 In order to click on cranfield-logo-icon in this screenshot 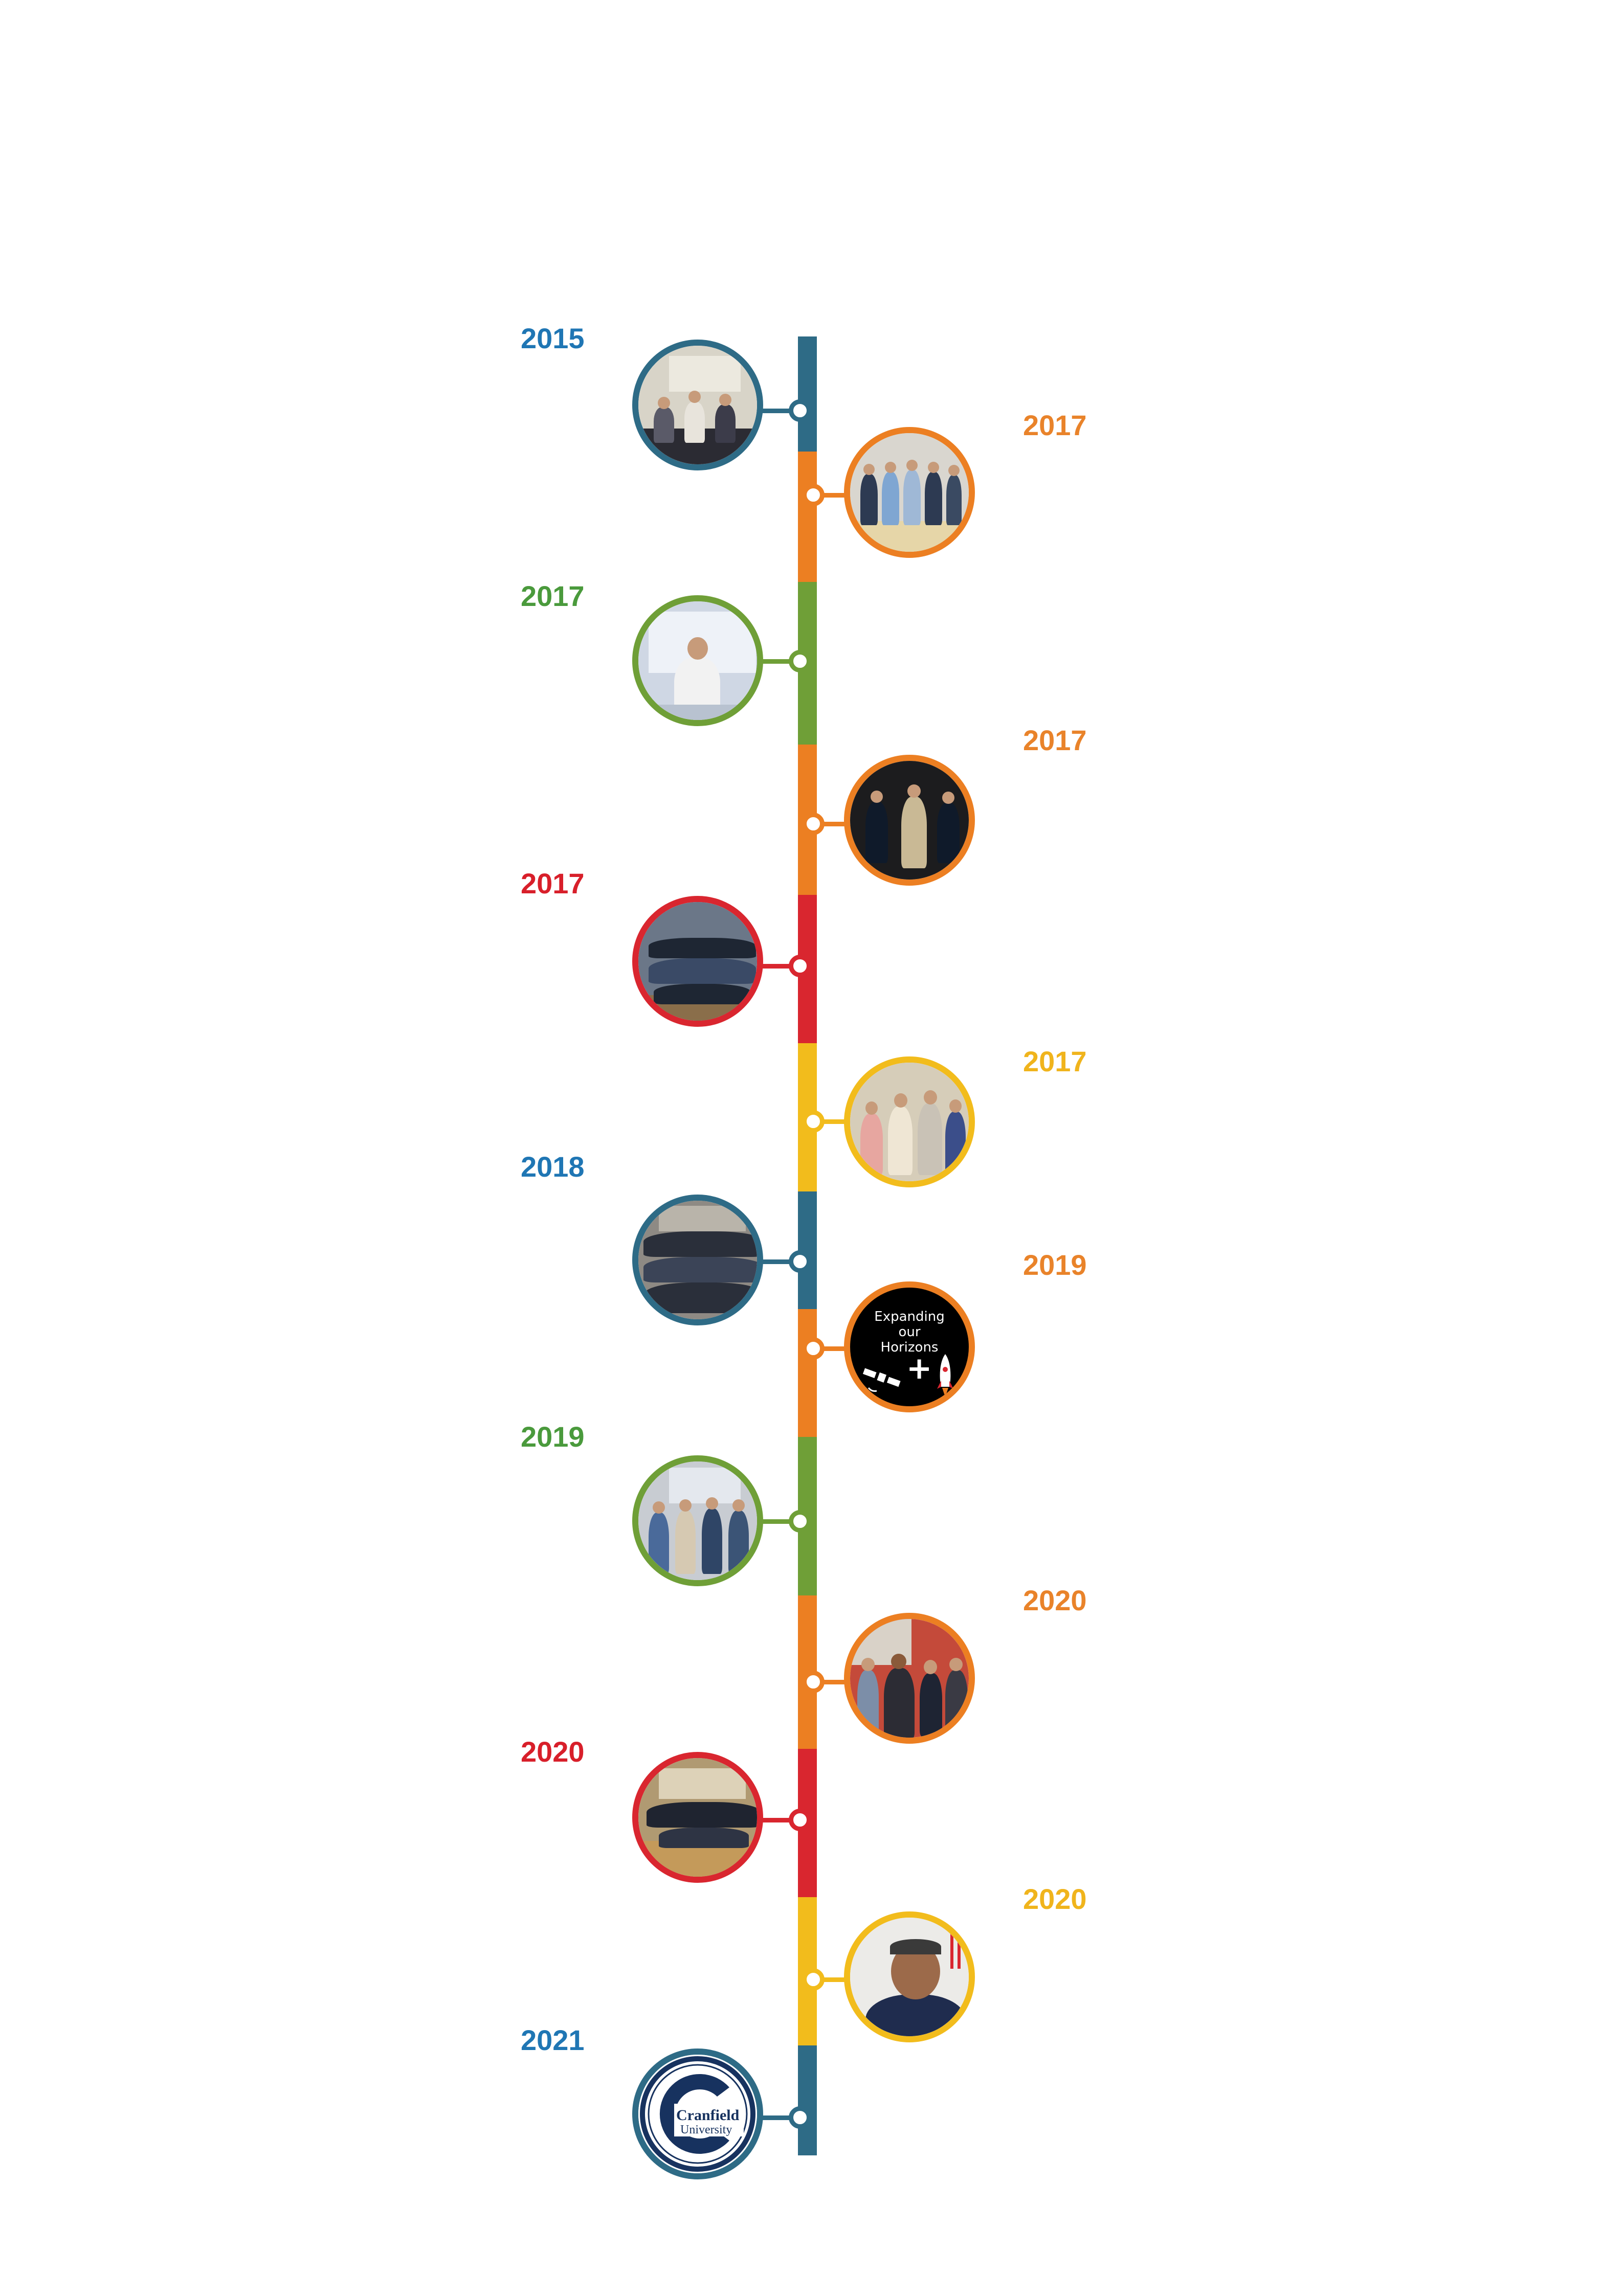, I will do `click(697, 2114)`.